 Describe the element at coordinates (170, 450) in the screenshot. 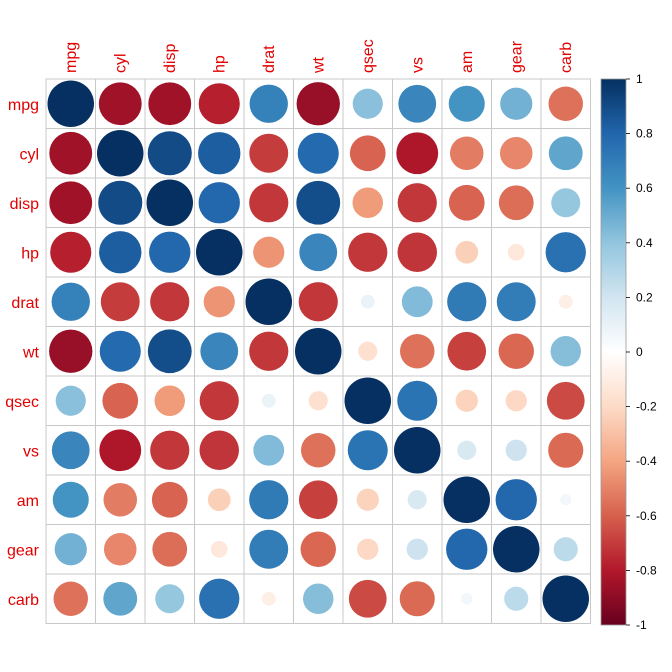

I see `corr-circle-vs-disp` at that location.